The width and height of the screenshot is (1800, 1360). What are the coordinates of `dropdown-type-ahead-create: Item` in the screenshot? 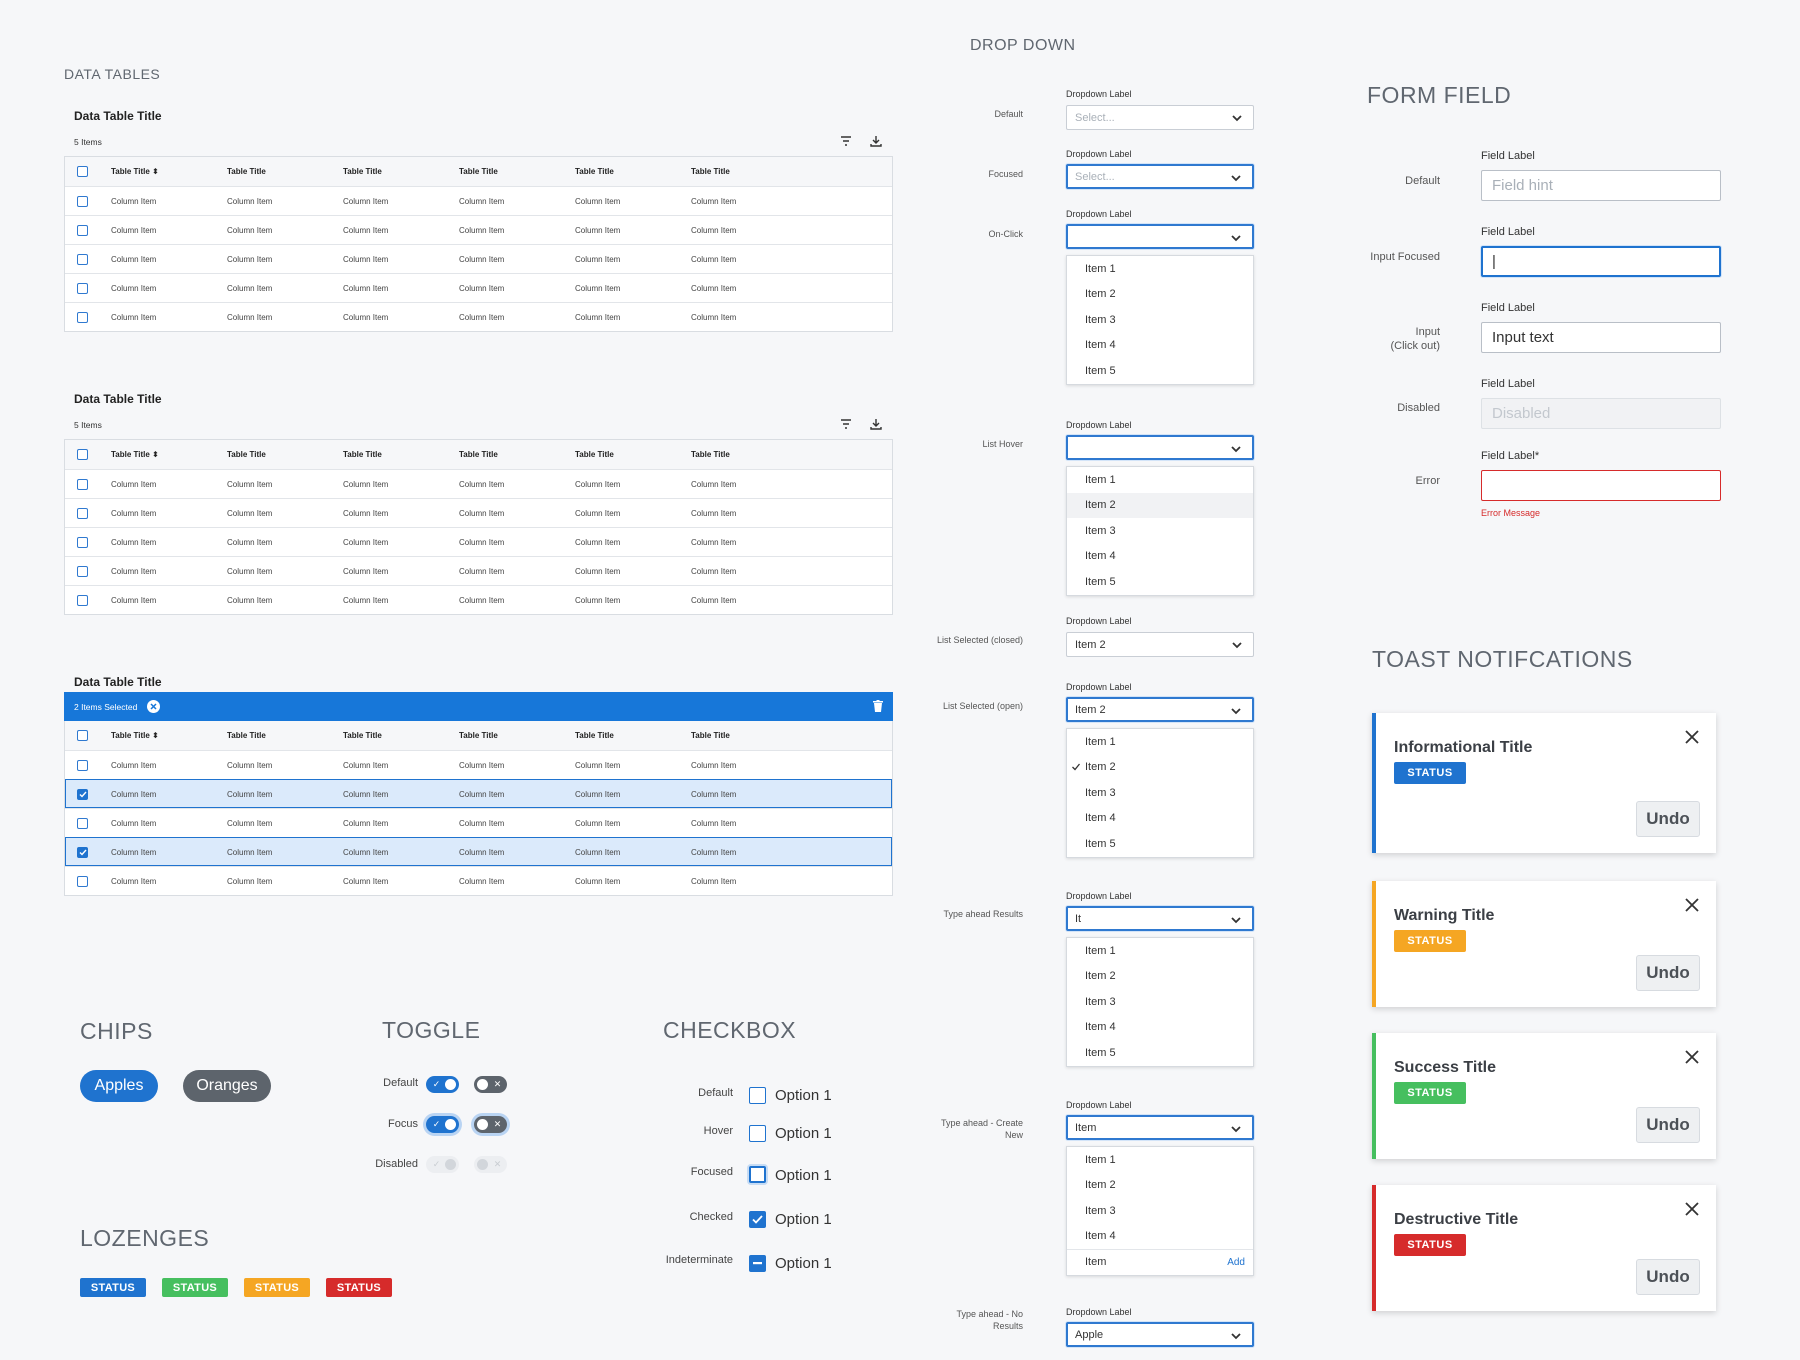 It's located at (1160, 1127).